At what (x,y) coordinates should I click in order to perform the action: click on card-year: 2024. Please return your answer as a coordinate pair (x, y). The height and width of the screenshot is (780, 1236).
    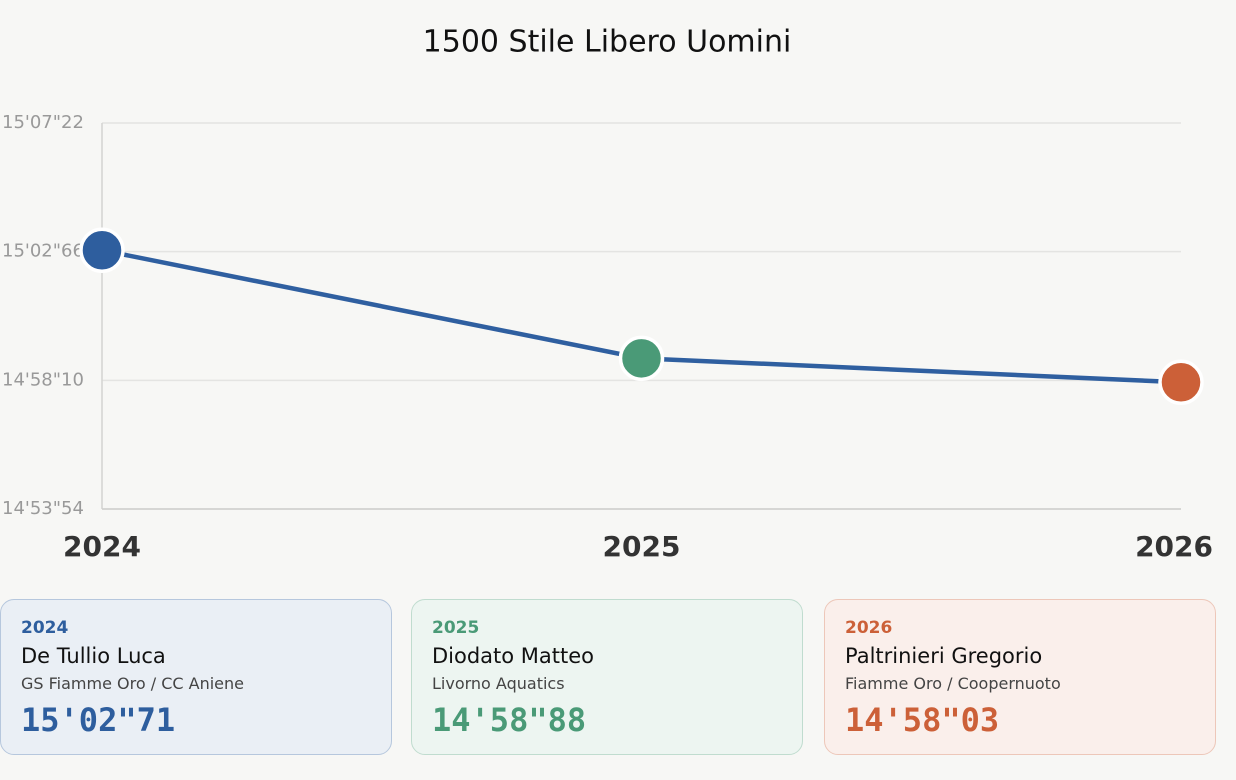
    Looking at the image, I should click on (45, 628).